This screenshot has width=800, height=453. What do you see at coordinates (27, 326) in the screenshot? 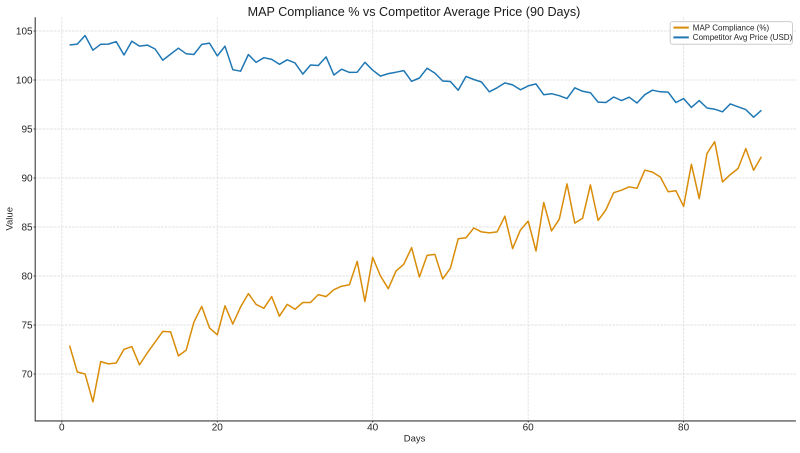
I see `svg-text: 75` at bounding box center [27, 326].